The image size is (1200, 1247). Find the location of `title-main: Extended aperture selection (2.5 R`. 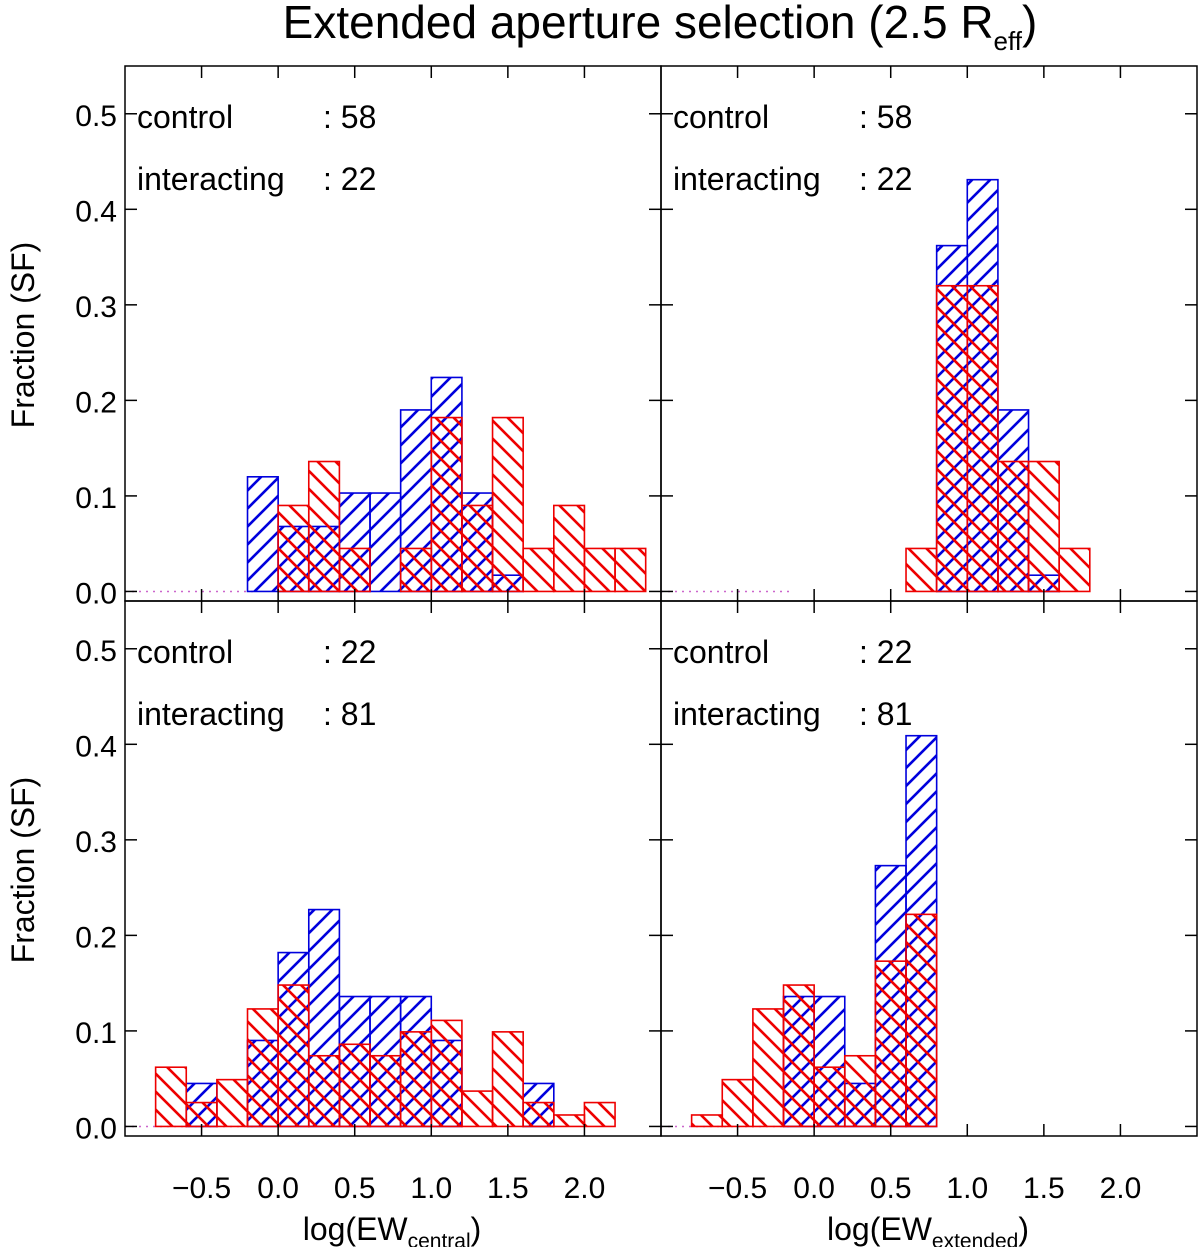

title-main: Extended aperture selection (2.5 R is located at coordinates (638, 24).